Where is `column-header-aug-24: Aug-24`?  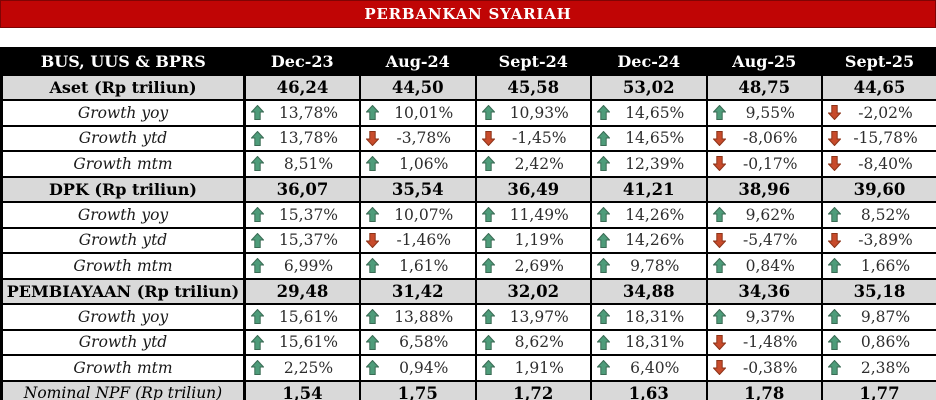 column-header-aug-24: Aug-24 is located at coordinates (418, 61).